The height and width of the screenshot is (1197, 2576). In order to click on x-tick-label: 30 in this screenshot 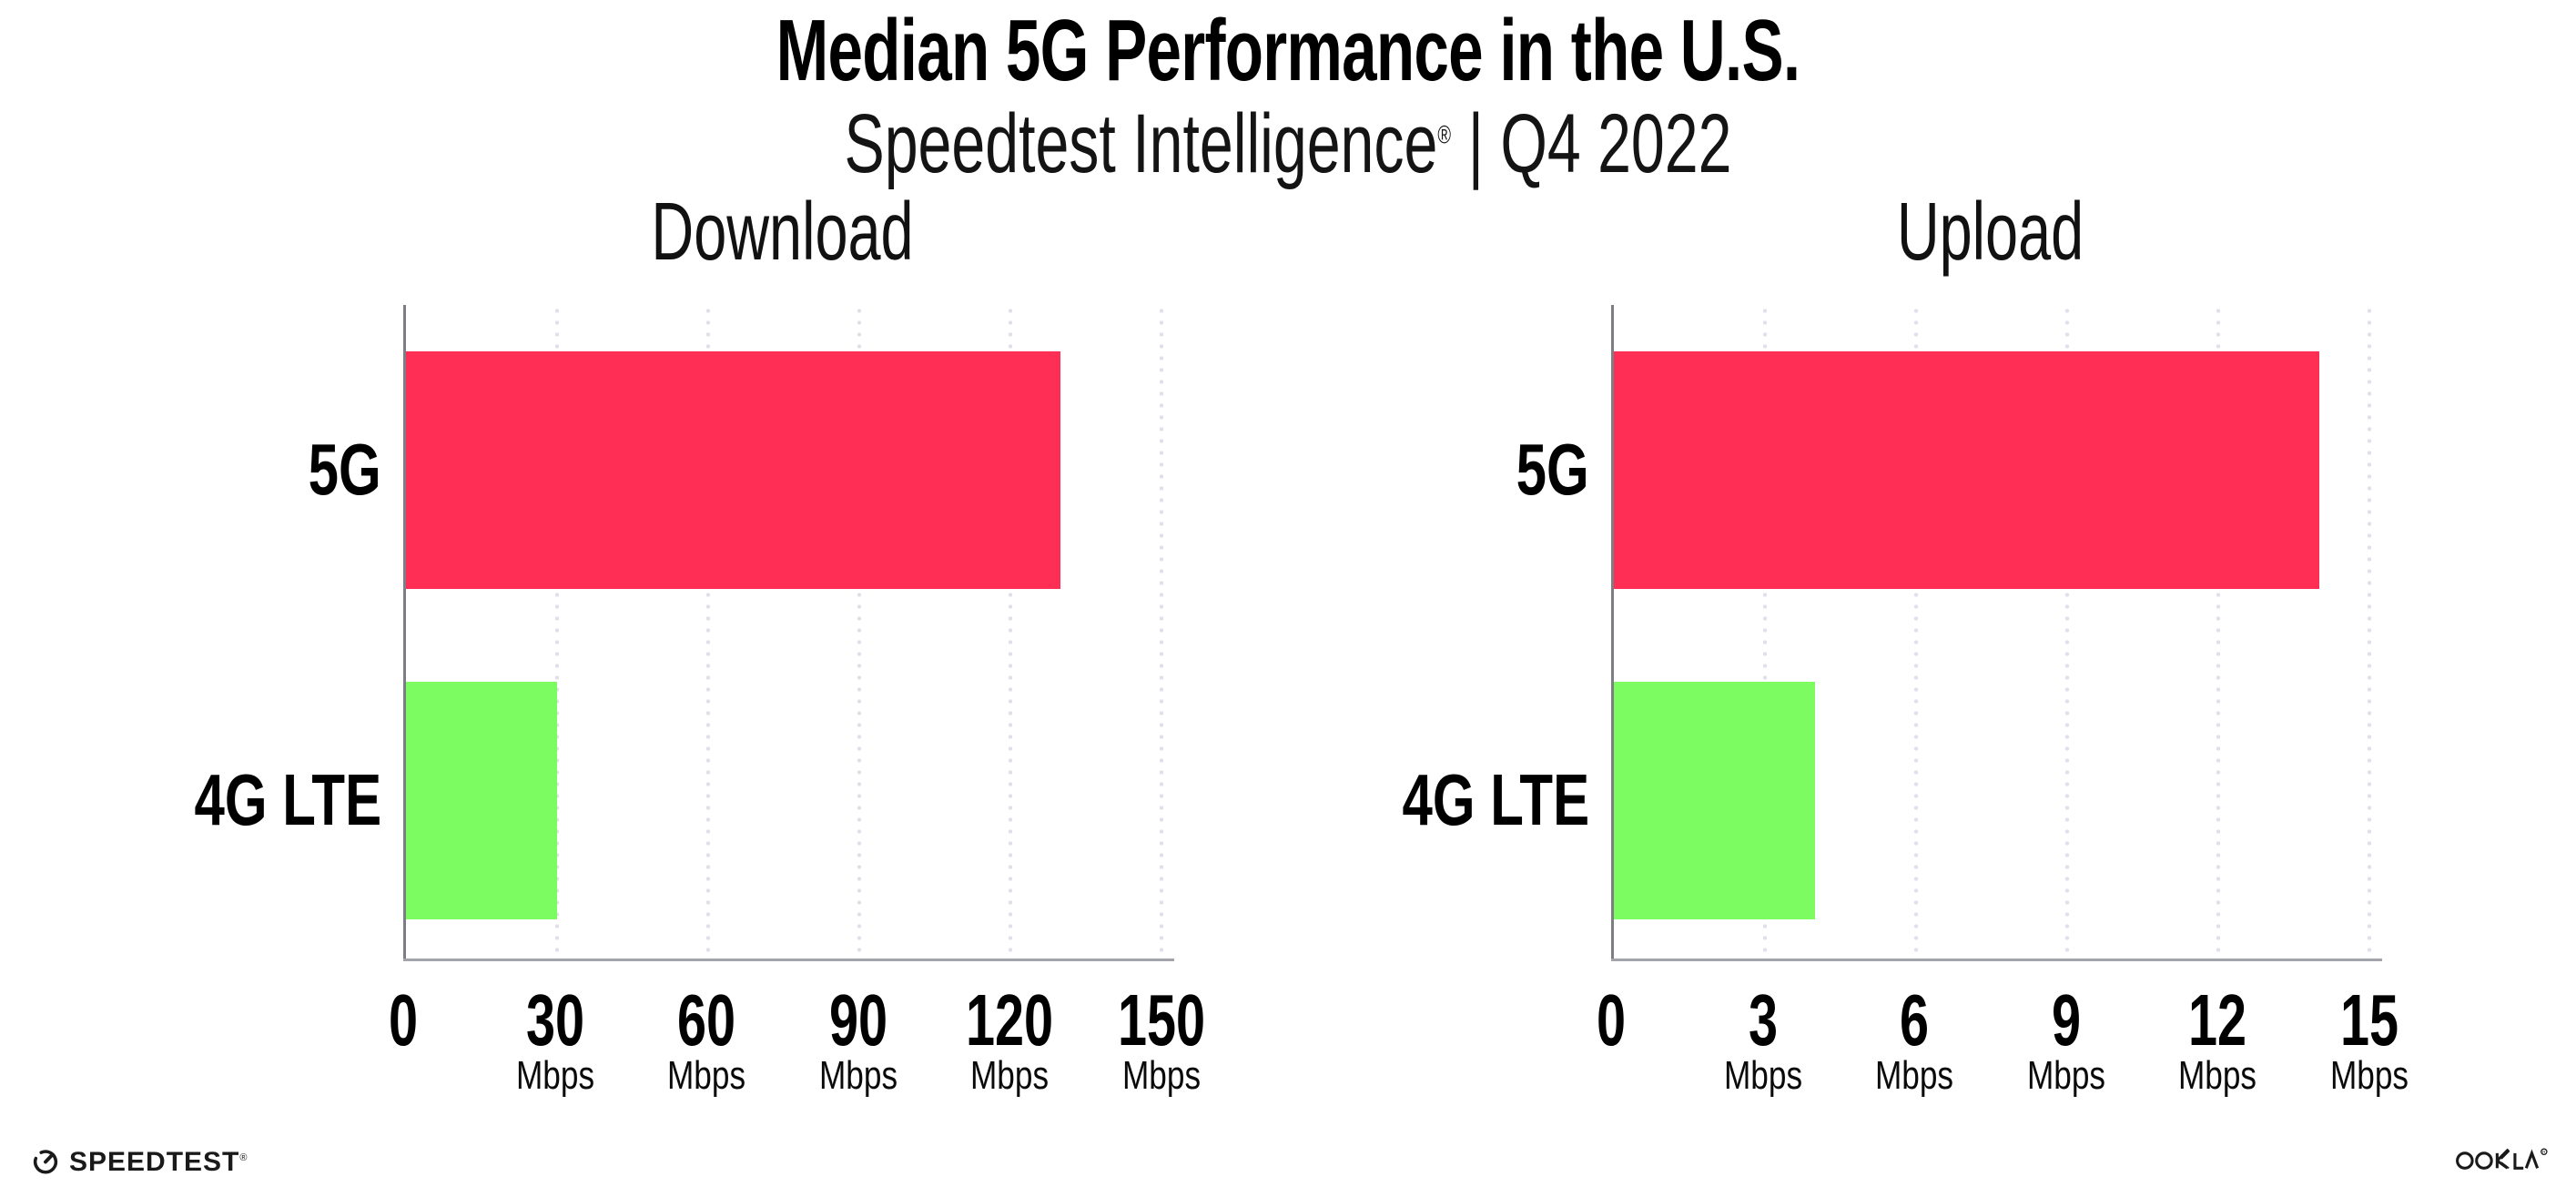, I will do `click(554, 1020)`.